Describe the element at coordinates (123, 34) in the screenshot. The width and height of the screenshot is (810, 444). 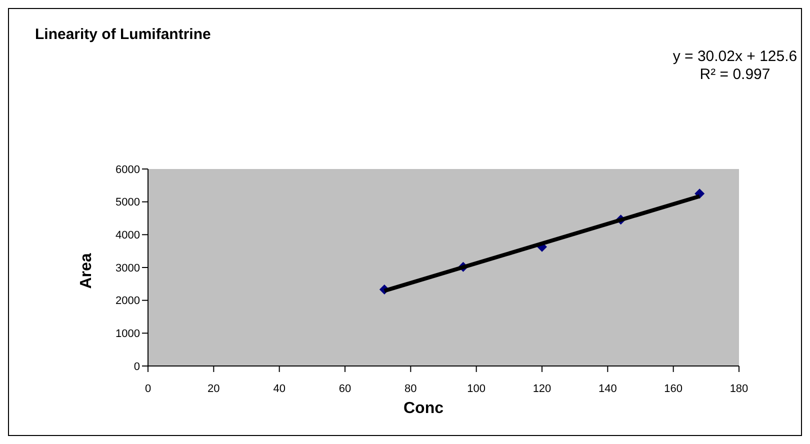
I see `chart-title: Linearity of Lumifantrine` at that location.